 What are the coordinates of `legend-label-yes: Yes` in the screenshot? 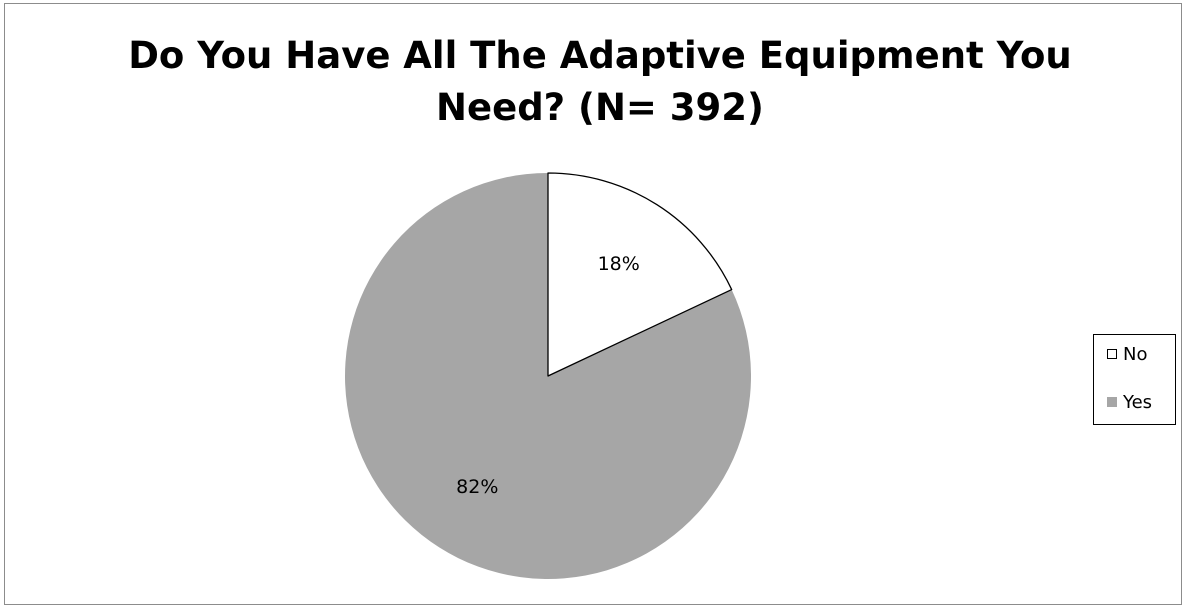 It's located at (1138, 402).